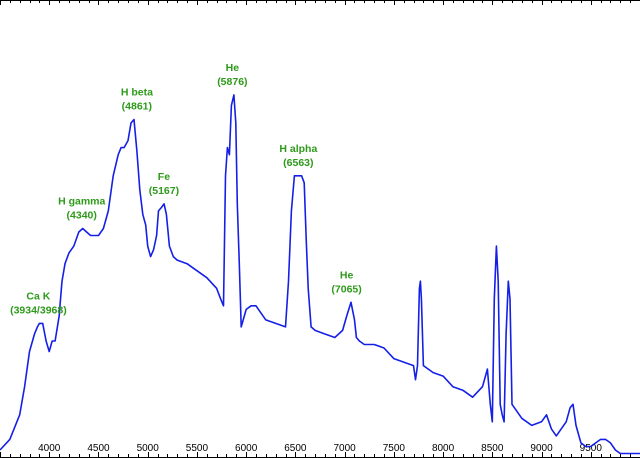 This screenshot has height=458, width=640. What do you see at coordinates (346, 282) in the screenshot?
I see `line-annotation: (7065) He` at bounding box center [346, 282].